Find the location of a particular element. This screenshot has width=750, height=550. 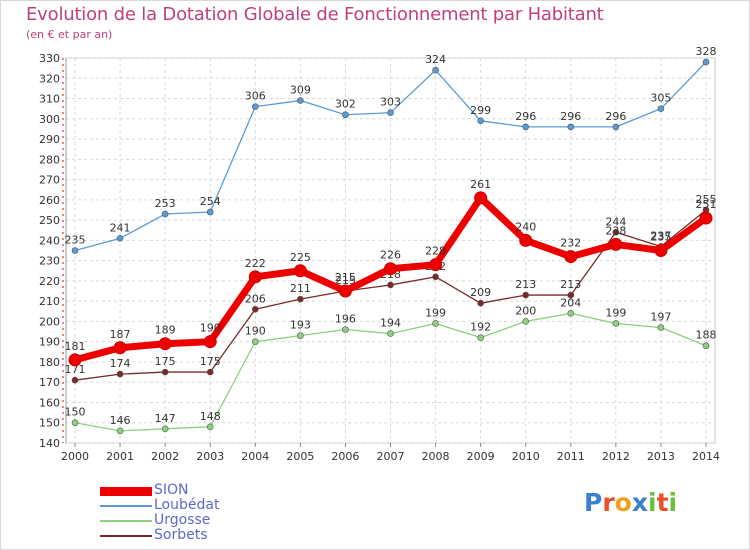

data-label-sion: 232 is located at coordinates (570, 243).